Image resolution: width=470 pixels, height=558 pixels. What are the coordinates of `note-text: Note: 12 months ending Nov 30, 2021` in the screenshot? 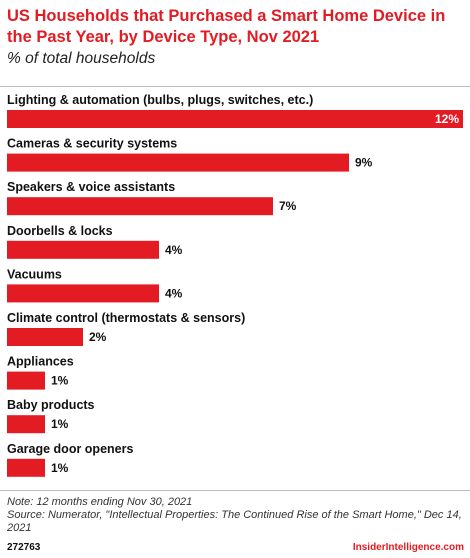 It's located at (100, 502).